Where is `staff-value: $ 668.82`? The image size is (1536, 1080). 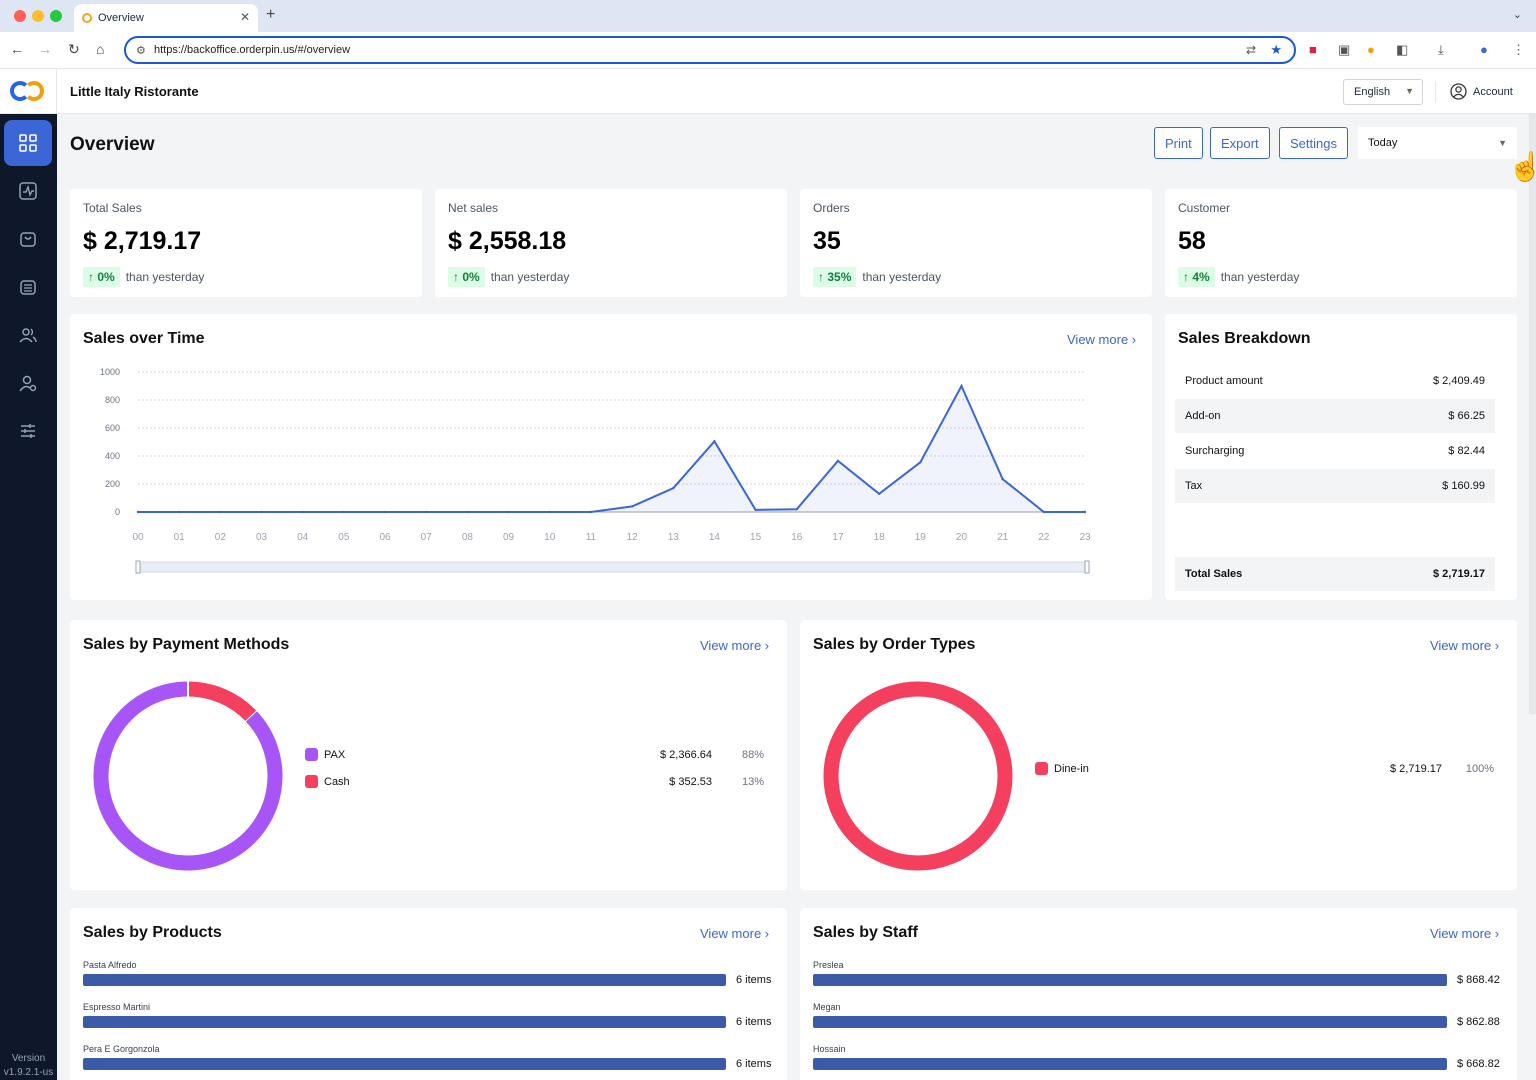 staff-value: $ 668.82 is located at coordinates (1478, 1064).